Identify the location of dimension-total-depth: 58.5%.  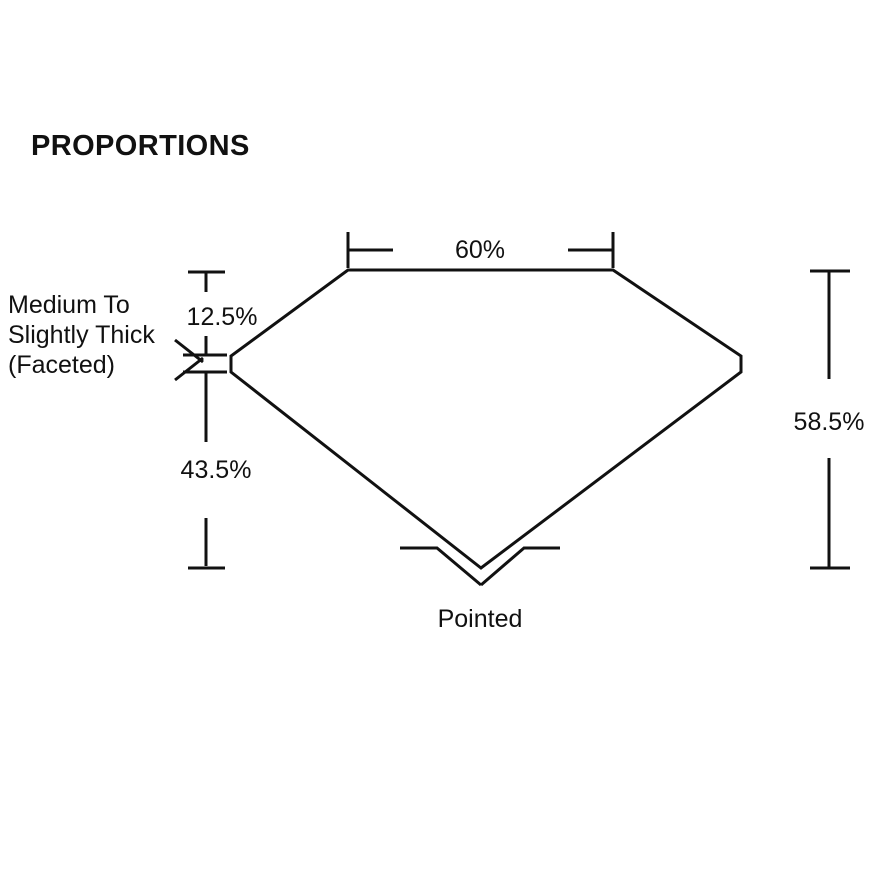
(829, 419).